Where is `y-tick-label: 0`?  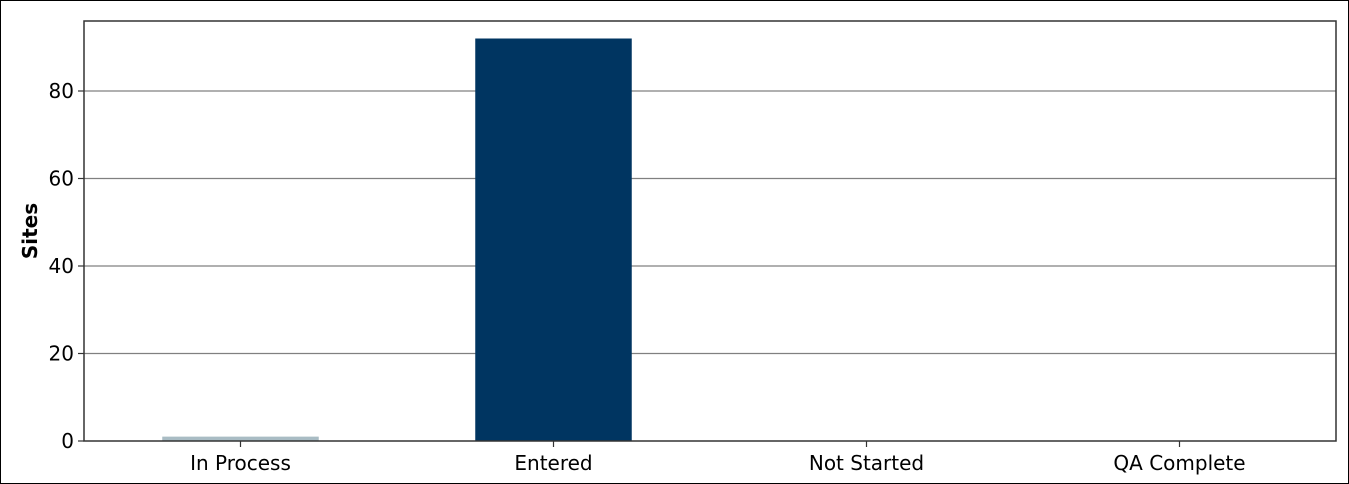 y-tick-label: 0 is located at coordinates (67, 441).